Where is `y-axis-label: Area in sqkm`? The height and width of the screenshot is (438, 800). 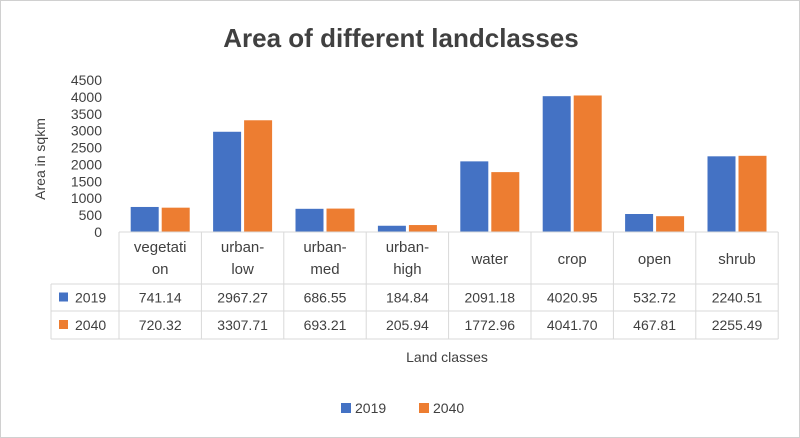
y-axis-label: Area in sqkm is located at coordinates (40, 159).